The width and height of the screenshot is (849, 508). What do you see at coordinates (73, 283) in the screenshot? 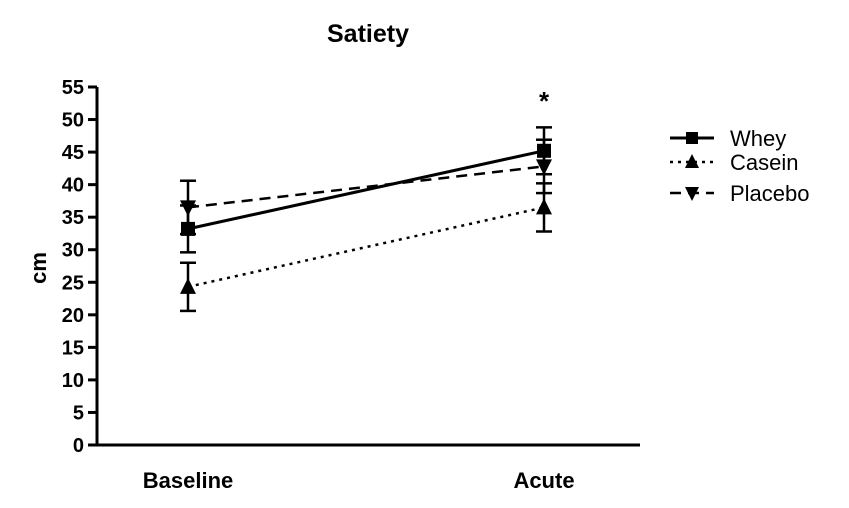
I see `y-tick-label: 25` at bounding box center [73, 283].